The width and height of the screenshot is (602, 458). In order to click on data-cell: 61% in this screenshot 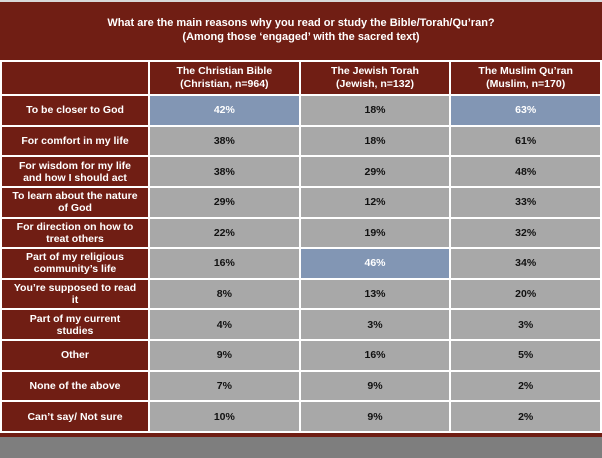, I will do `click(525, 141)`.